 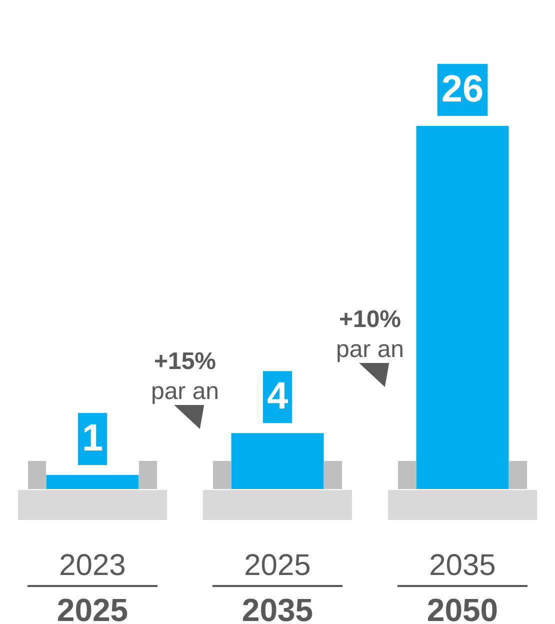 I want to click on data-label: 1, so click(x=93, y=439).